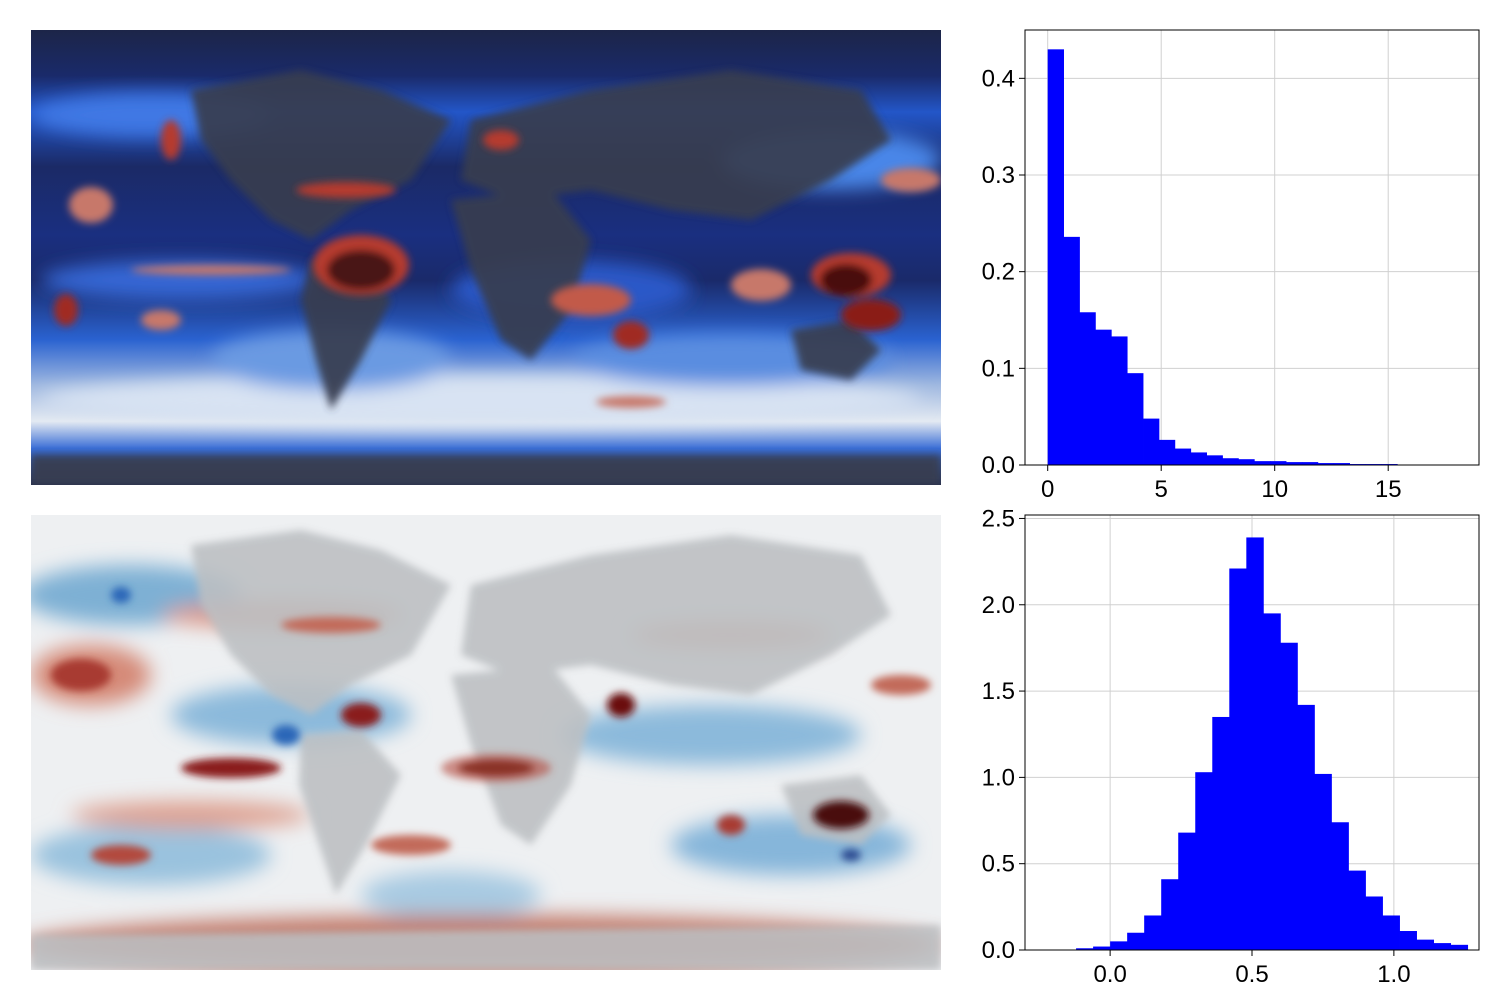 This screenshot has height=1000, width=1500. Describe the element at coordinates (998, 272) in the screenshot. I see `histogram-top-ytick-label-2: 0.2` at that location.